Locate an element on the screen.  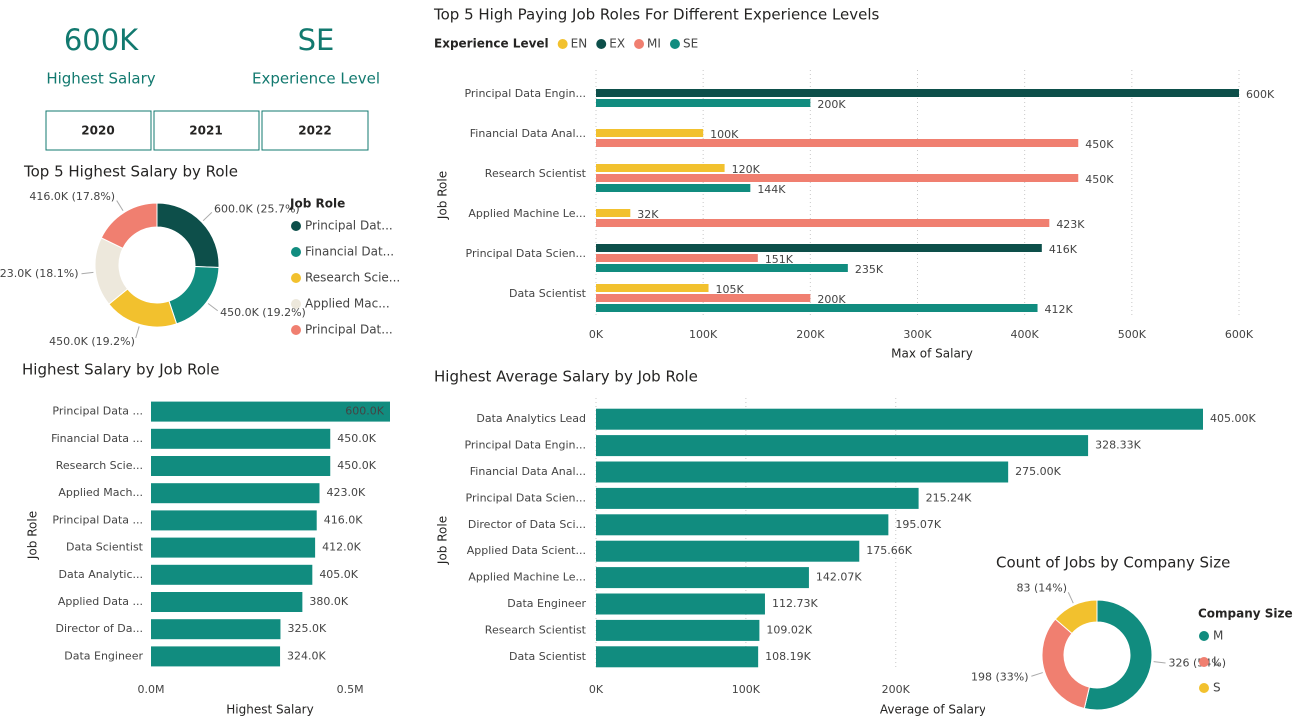
data-label: 600.0K (25.7%) is located at coordinates (257, 209).